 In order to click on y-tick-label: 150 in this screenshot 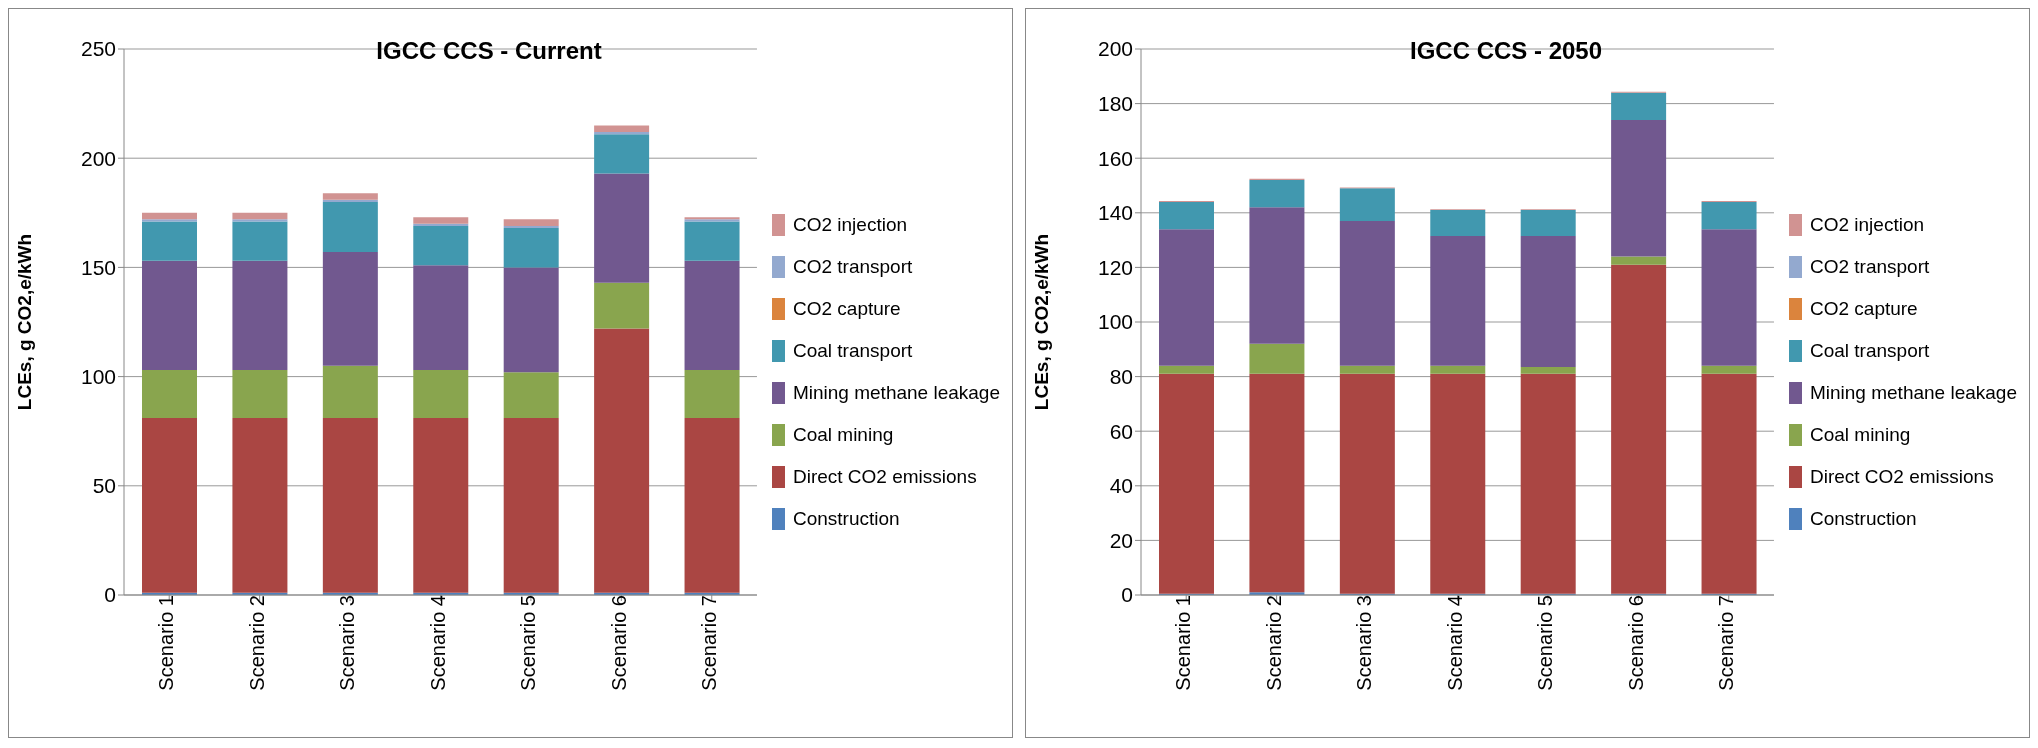, I will do `click(98, 267)`.